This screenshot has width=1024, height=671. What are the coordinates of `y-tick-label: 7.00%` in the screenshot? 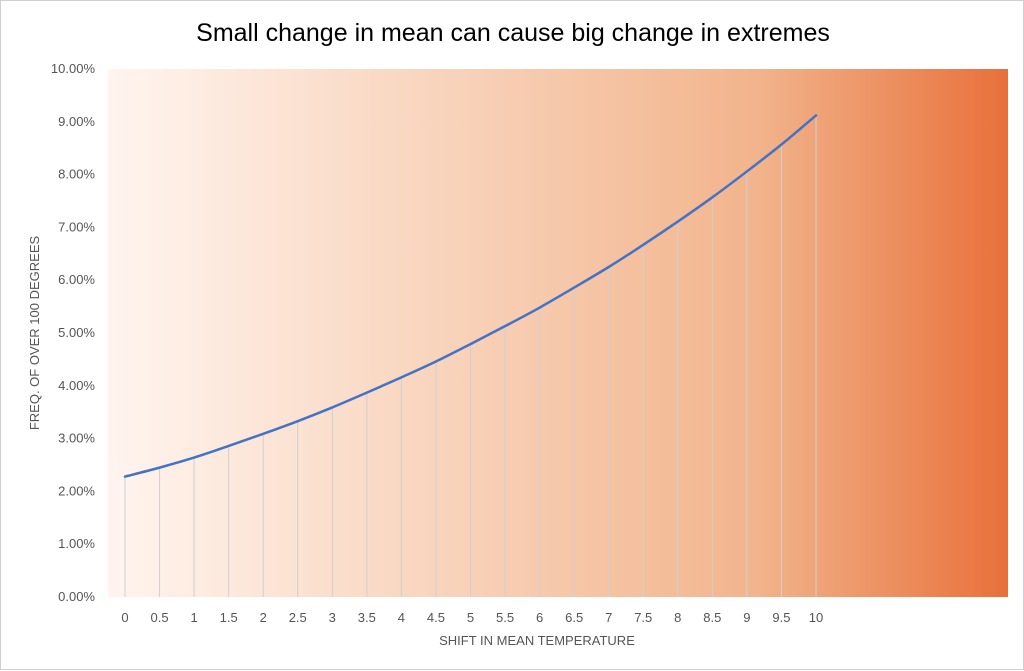 It's located at (76, 226).